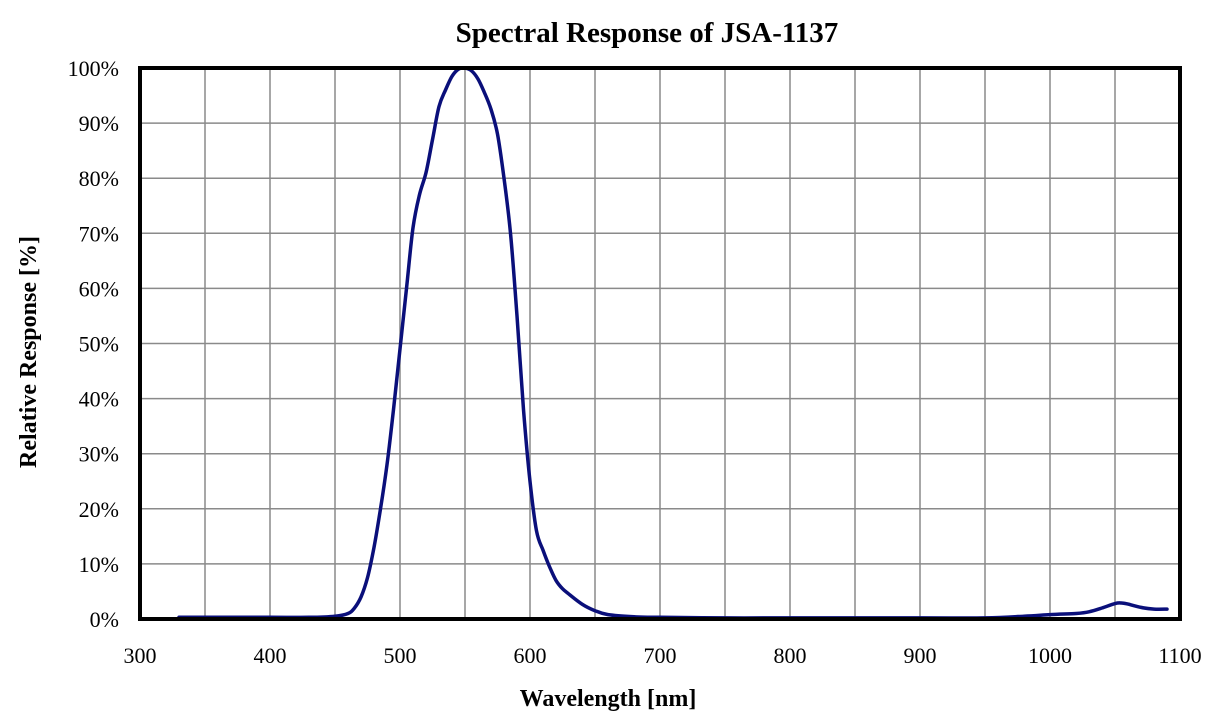 The width and height of the screenshot is (1213, 717). I want to click on x-axis-title: Wavelength [nm], so click(608, 699).